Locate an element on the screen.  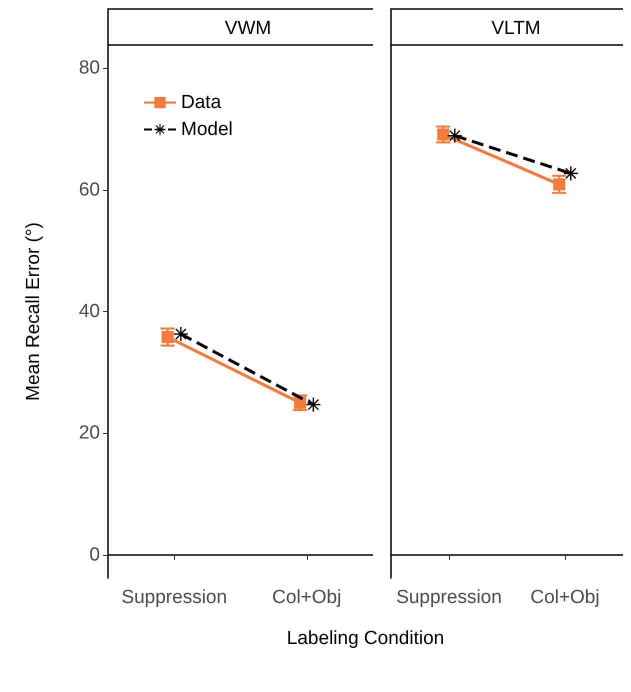
x-axis-title: Labeling Condition is located at coordinates (366, 639).